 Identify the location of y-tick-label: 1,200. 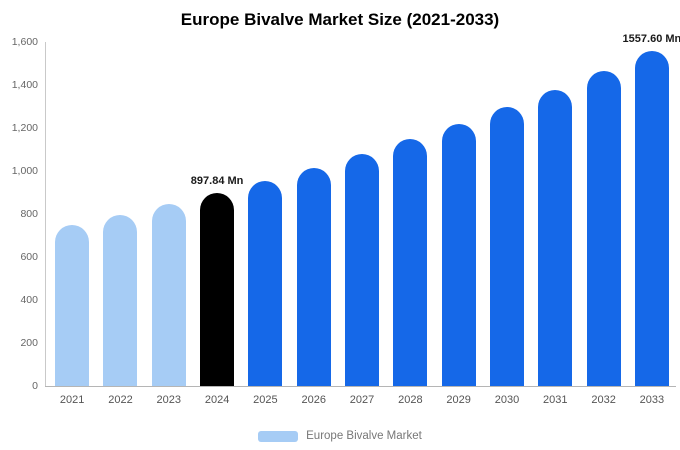
(24, 128).